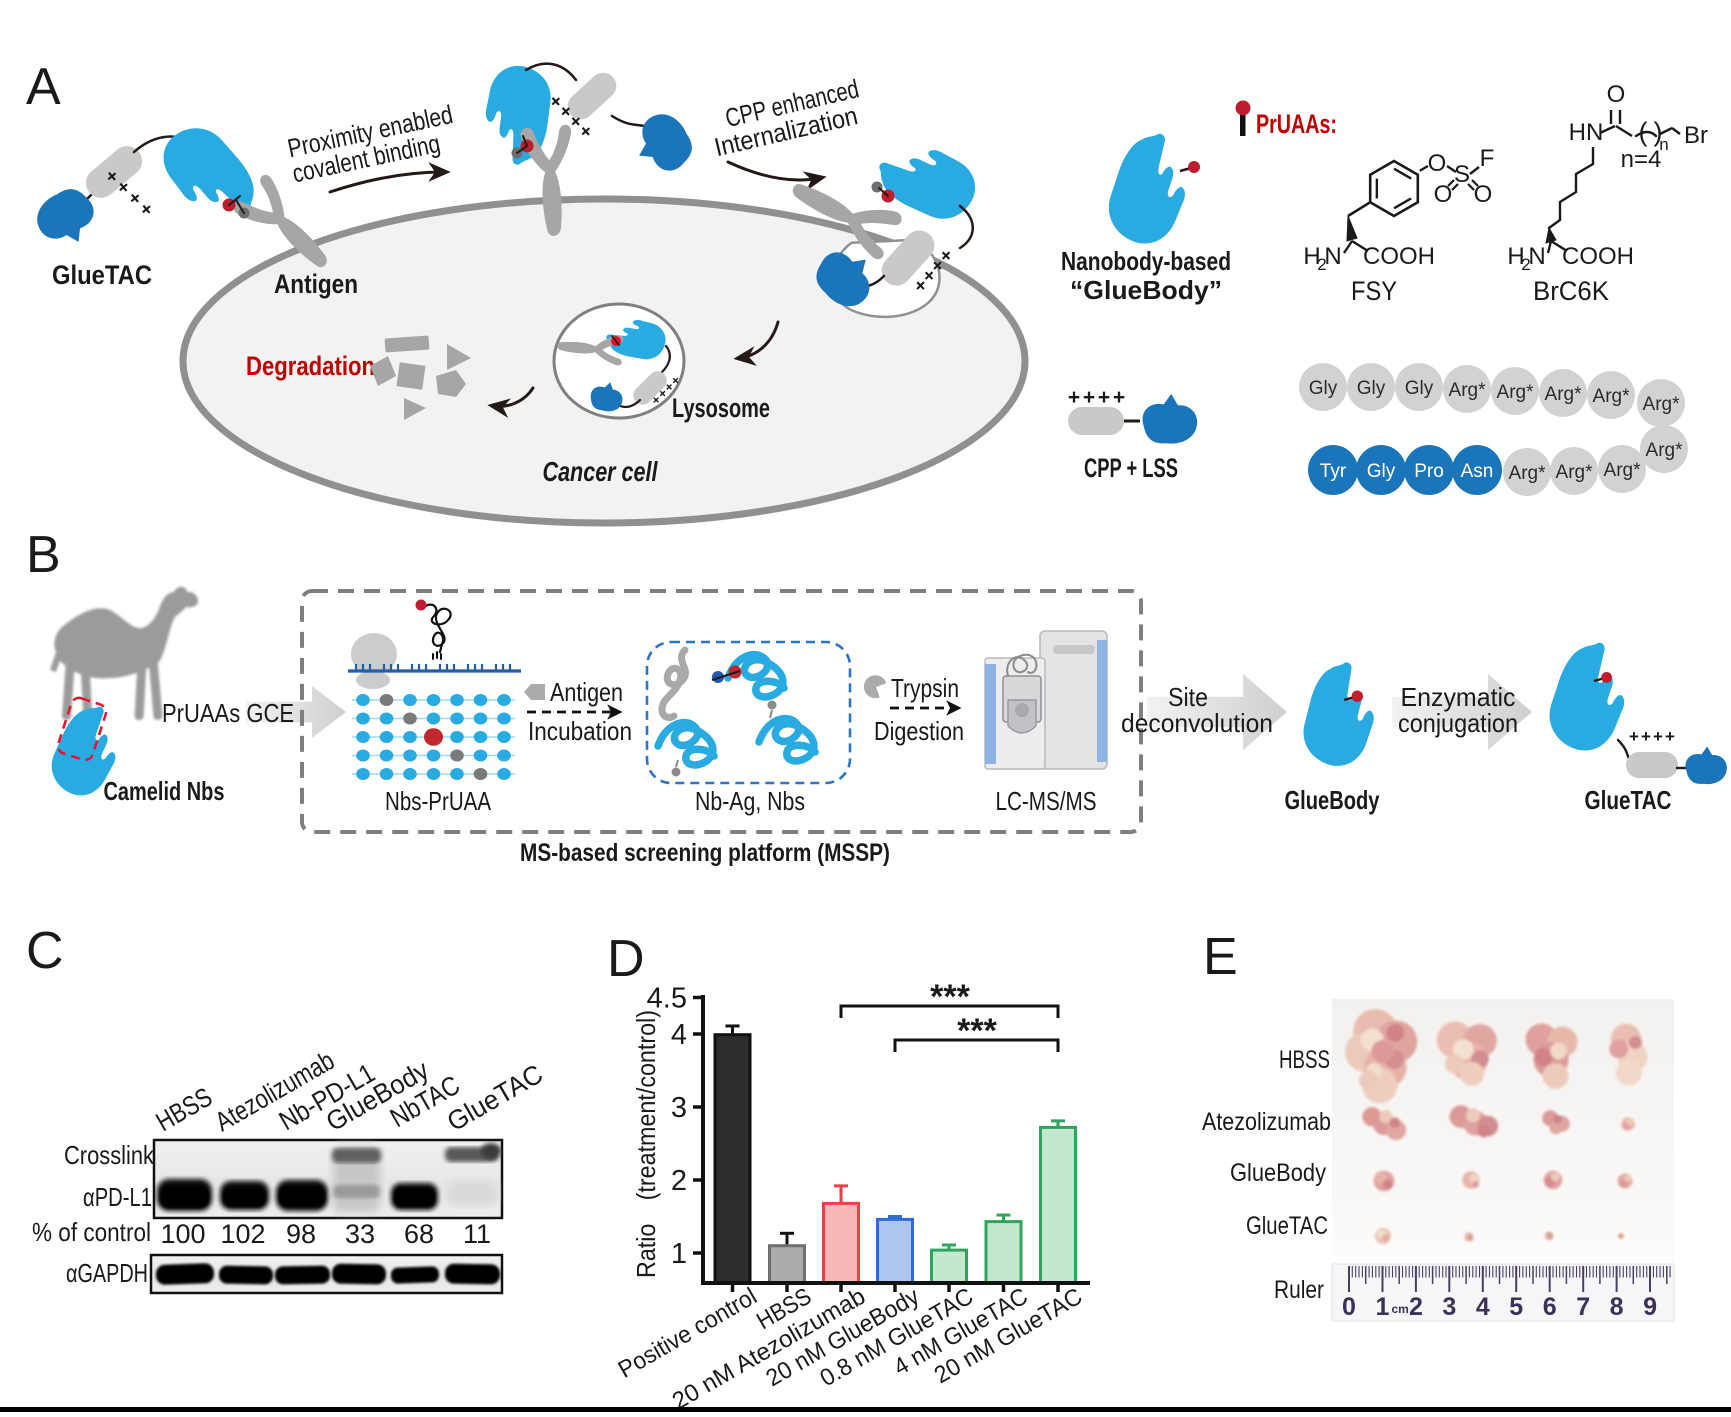 This screenshot has height=1417, width=1731. What do you see at coordinates (109, 1155) in the screenshot?
I see `svg-text: Crosslink` at bounding box center [109, 1155].